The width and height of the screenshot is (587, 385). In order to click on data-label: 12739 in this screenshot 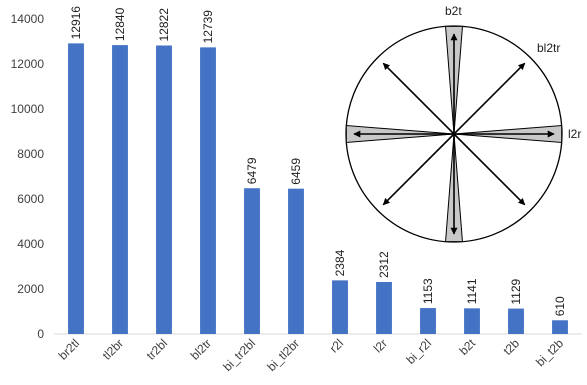, I will do `click(208, 27)`.